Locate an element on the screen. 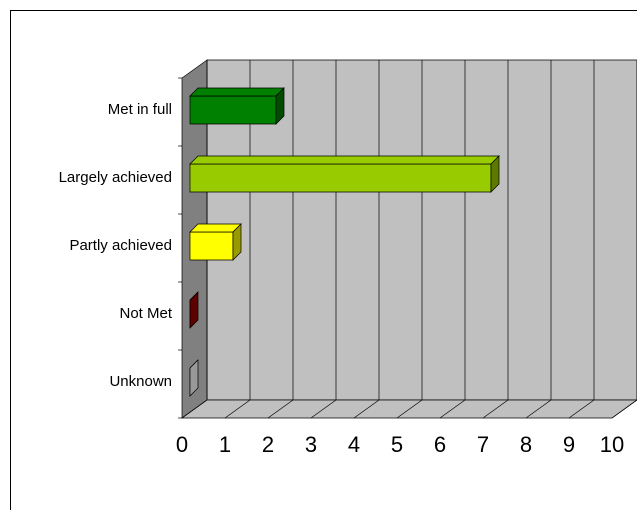 The width and height of the screenshot is (637, 510). x-tick-label: 9 is located at coordinates (569, 444).